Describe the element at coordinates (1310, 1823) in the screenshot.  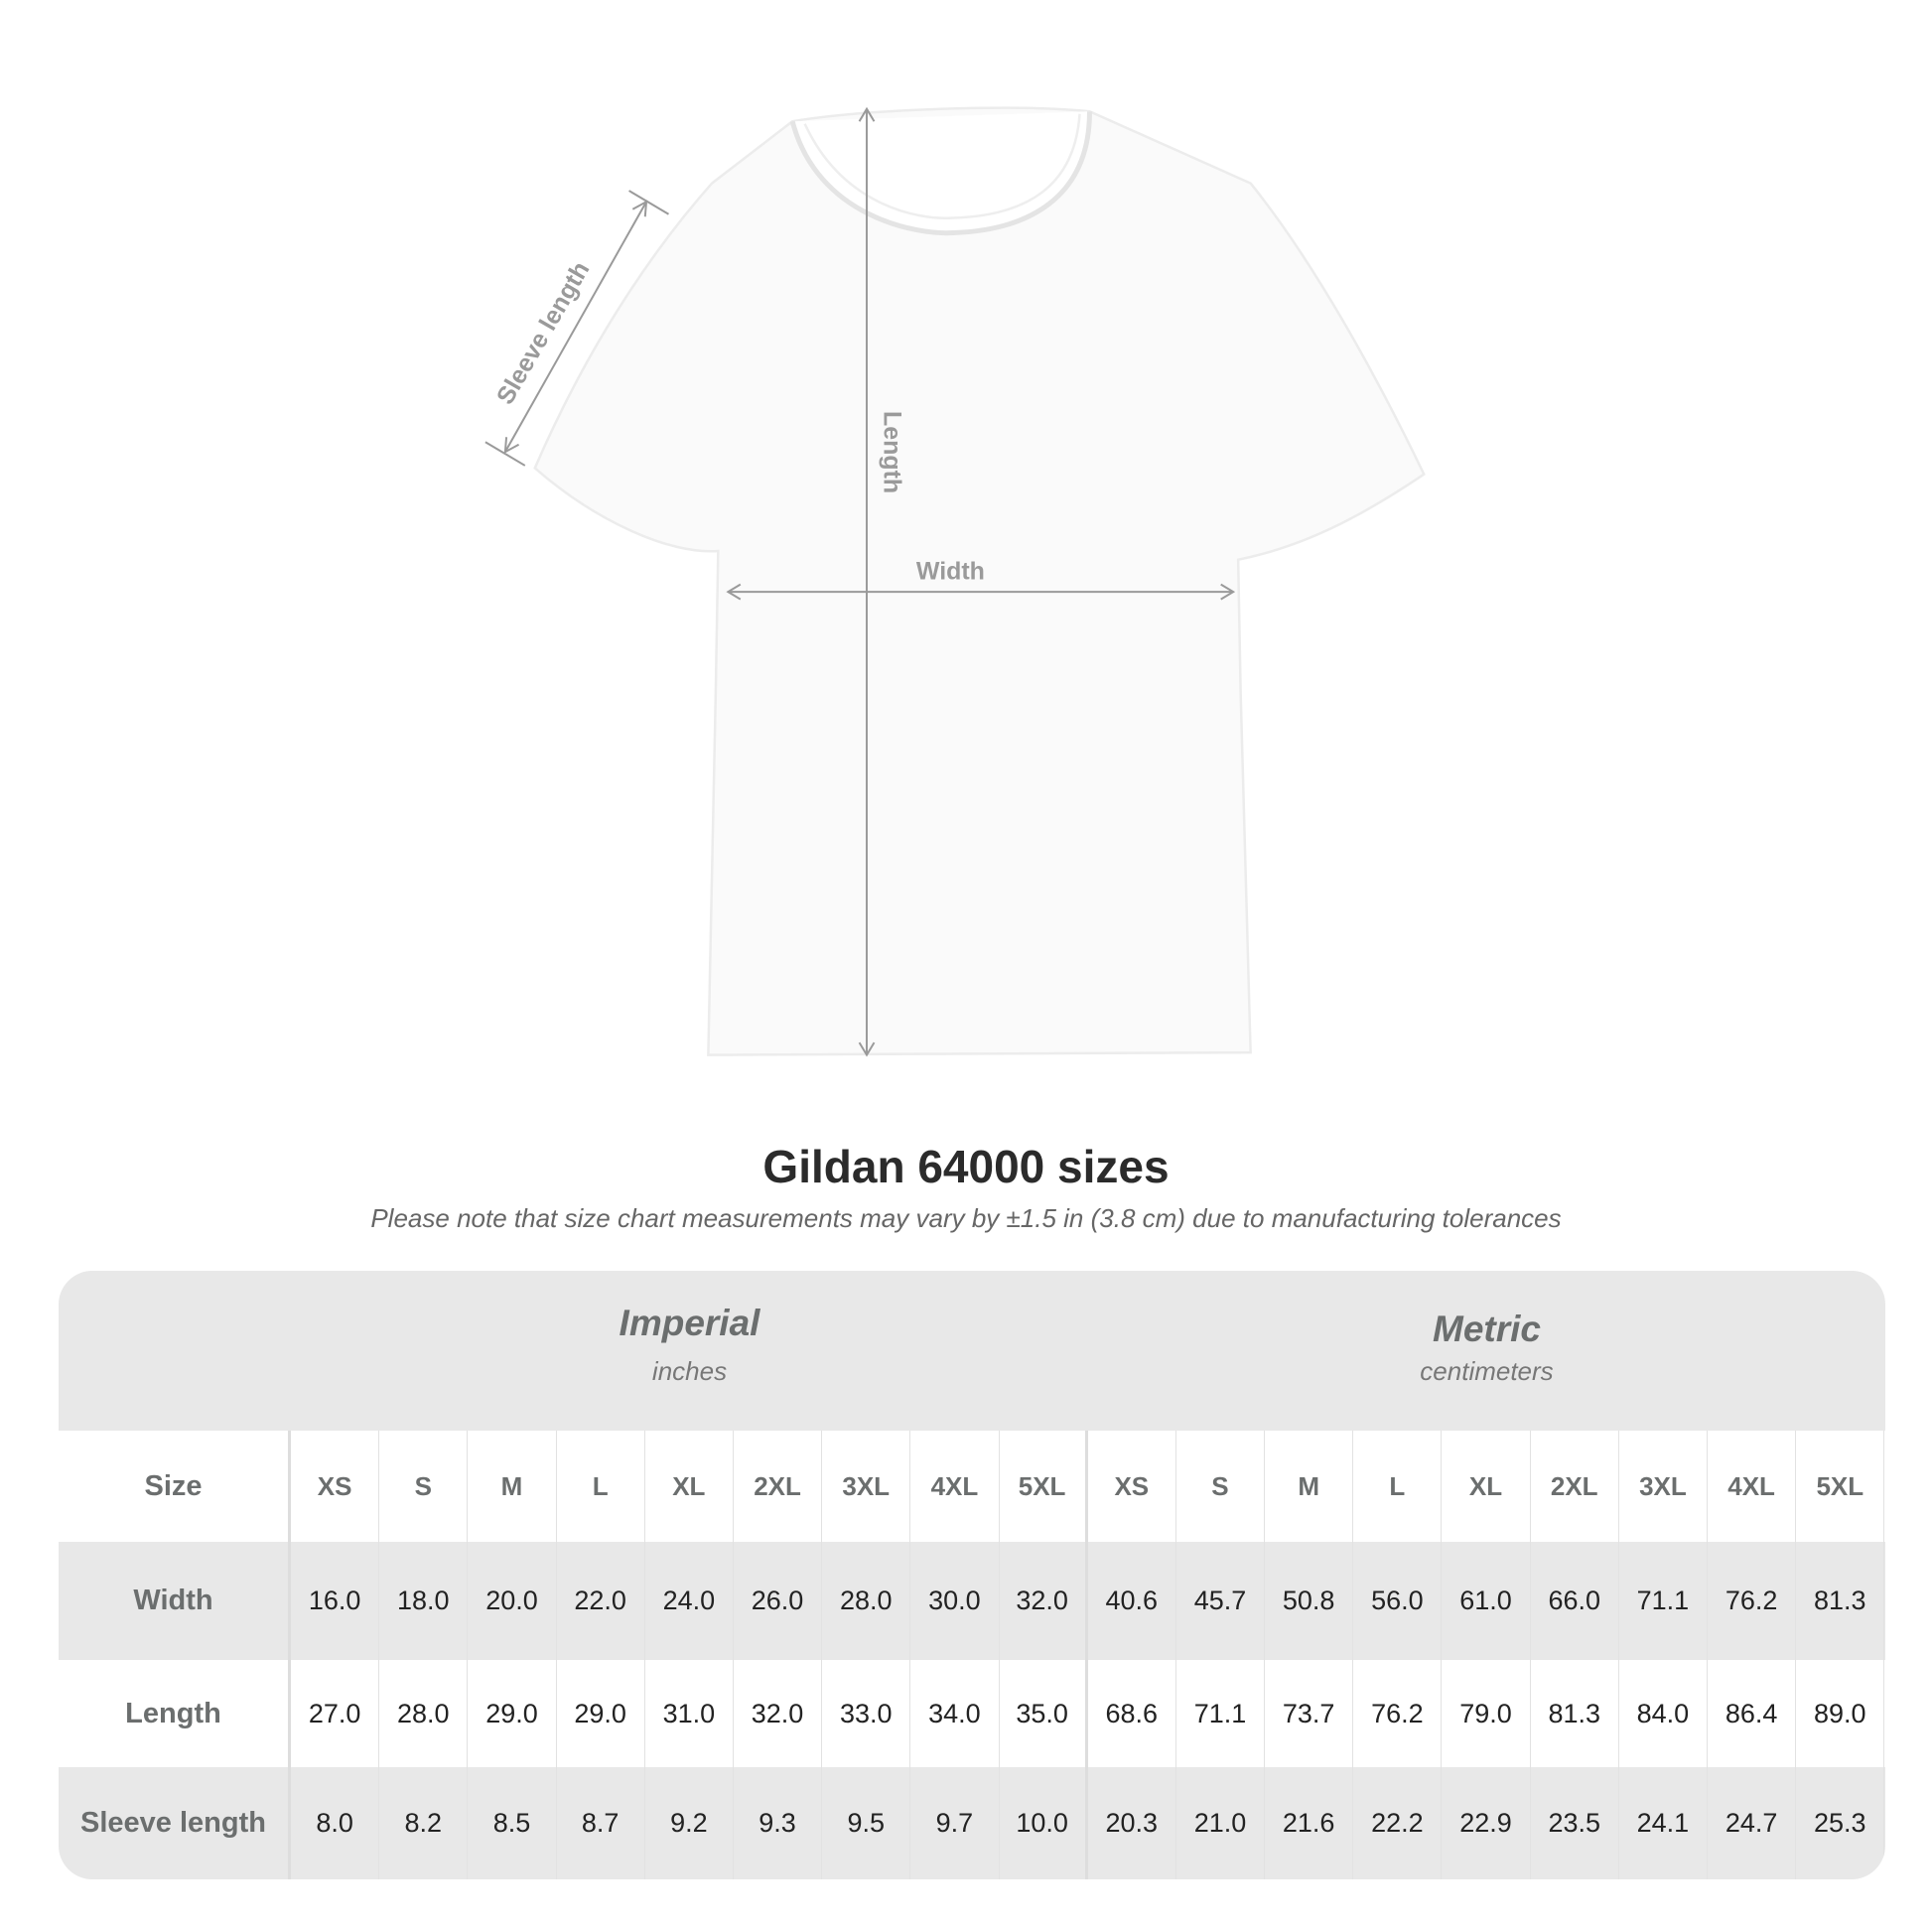
I see `table-cell: 21.6` at that location.